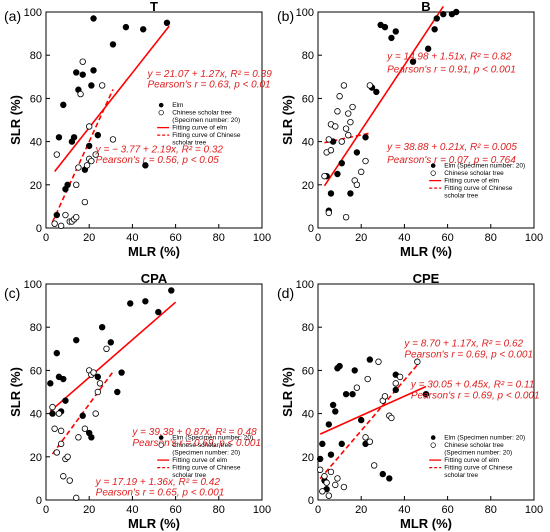  What do you see at coordinates (194, 432) in the screenshot?
I see `regression-annotation: y = 39.38 + 0.87x, R² = 0.48` at bounding box center [194, 432].